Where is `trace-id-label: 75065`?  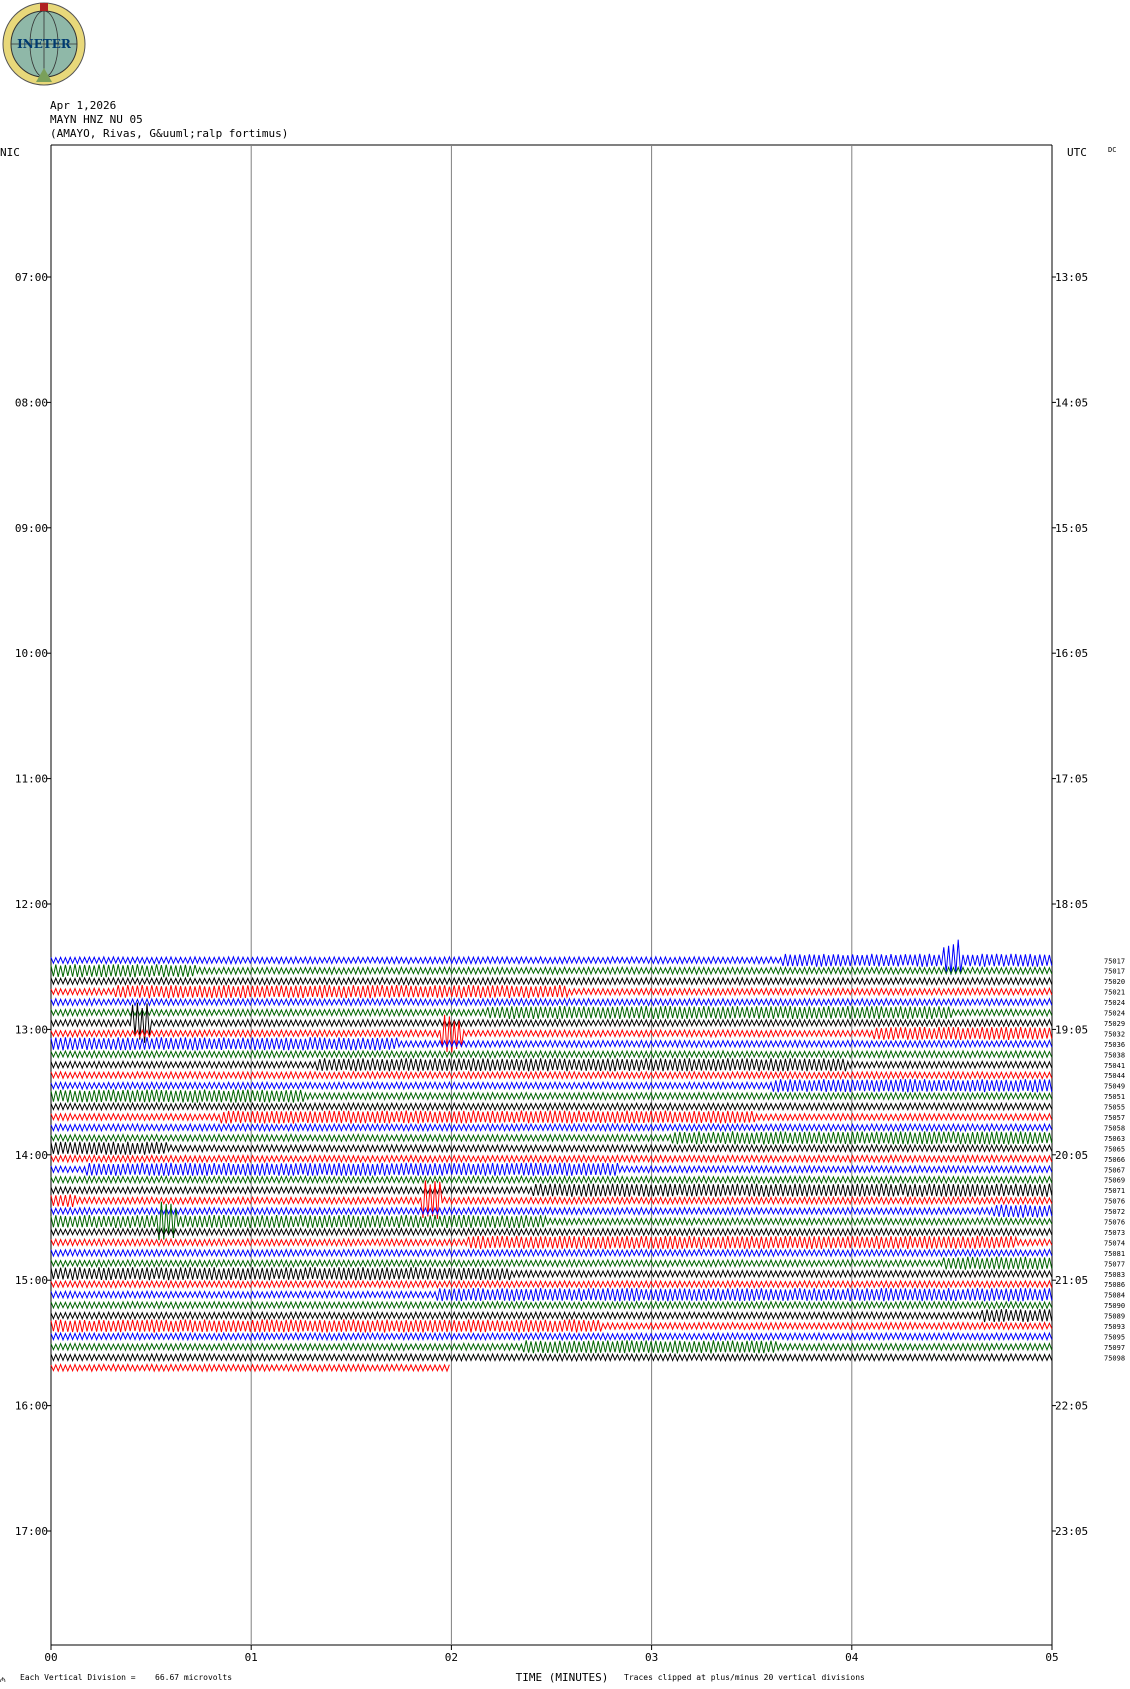
trace-id-label: 75065 is located at coordinates (1114, 1149).